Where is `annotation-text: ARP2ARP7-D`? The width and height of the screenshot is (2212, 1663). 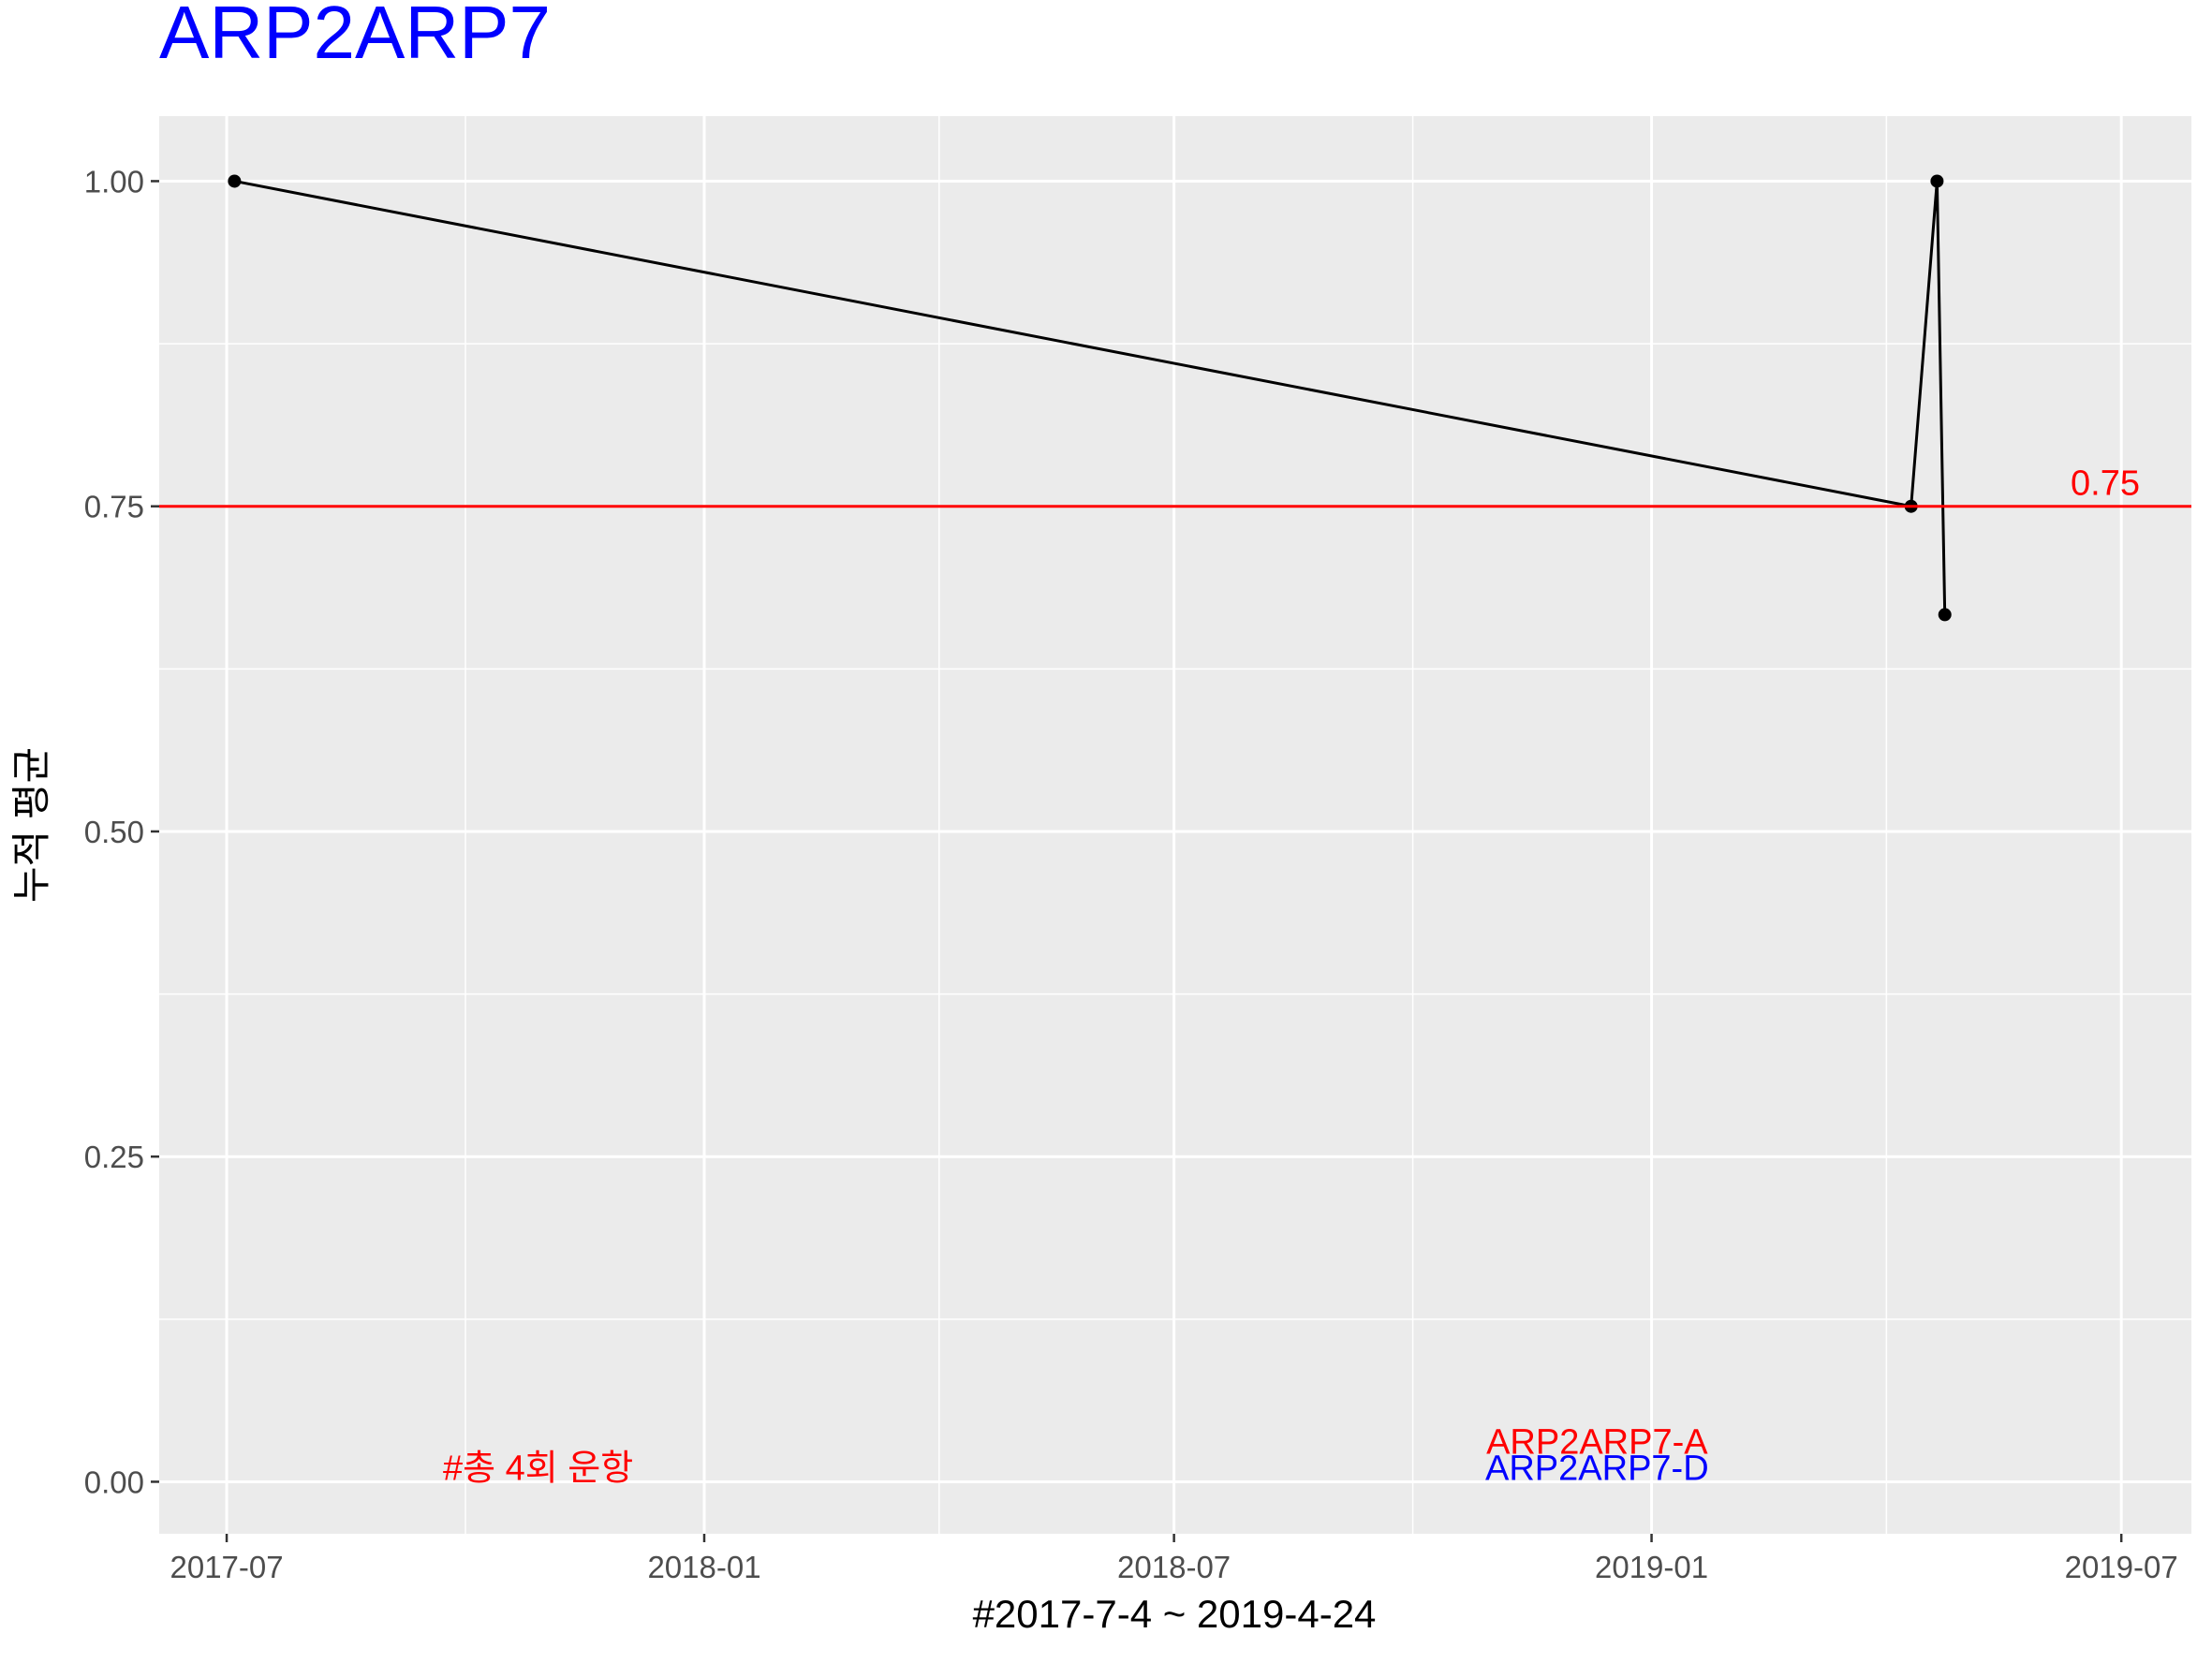
annotation-text: ARP2ARP7-D is located at coordinates (1597, 1468).